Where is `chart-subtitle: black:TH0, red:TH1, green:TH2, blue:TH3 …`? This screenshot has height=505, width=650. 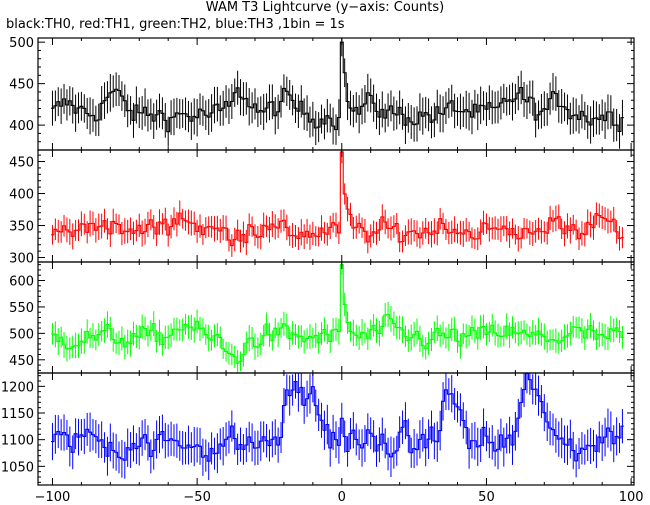
chart-subtitle: black:TH0, red:TH1, green:TH2, blue:TH3 … is located at coordinates (175, 24).